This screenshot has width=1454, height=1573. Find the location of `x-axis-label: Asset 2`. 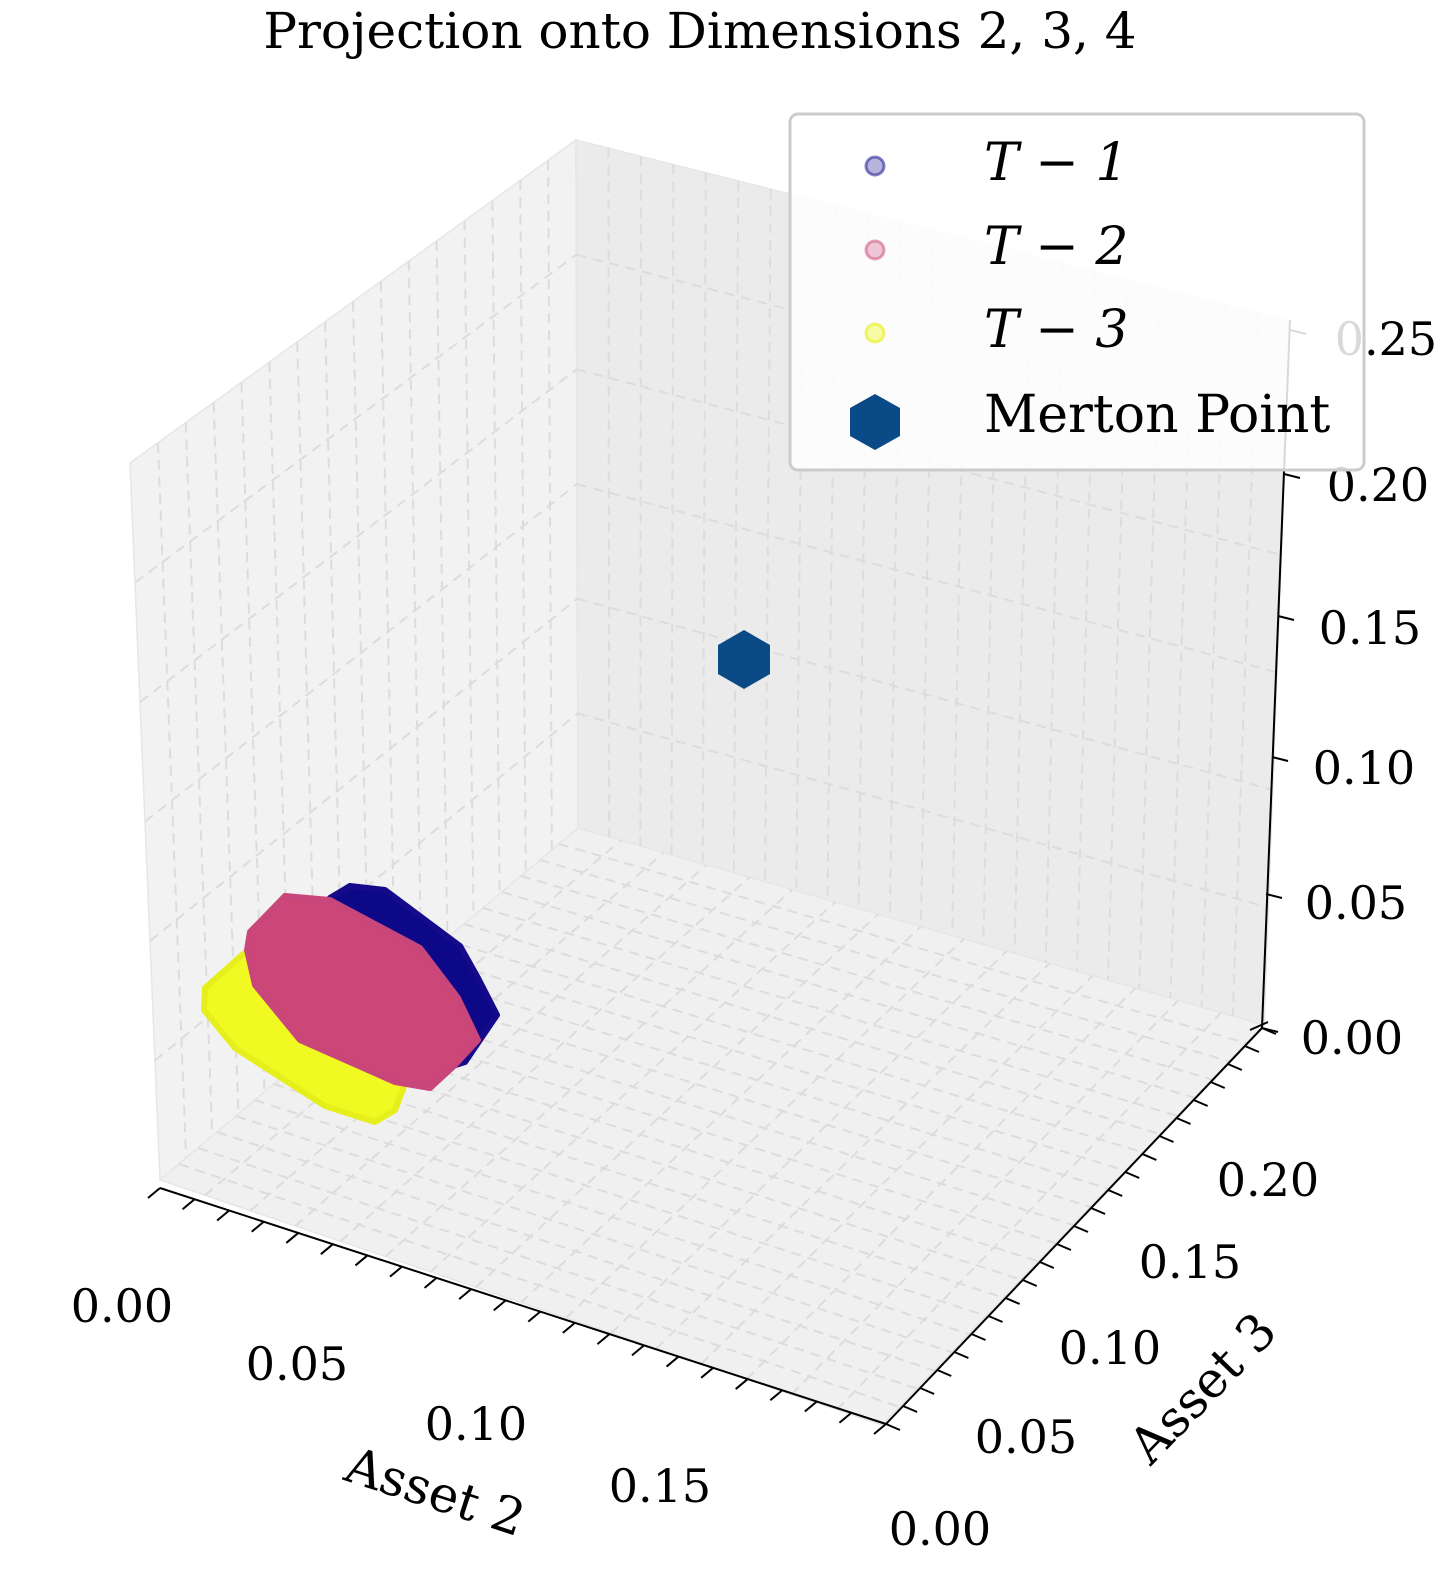

x-axis-label: Asset 2 is located at coordinates (434, 1491).